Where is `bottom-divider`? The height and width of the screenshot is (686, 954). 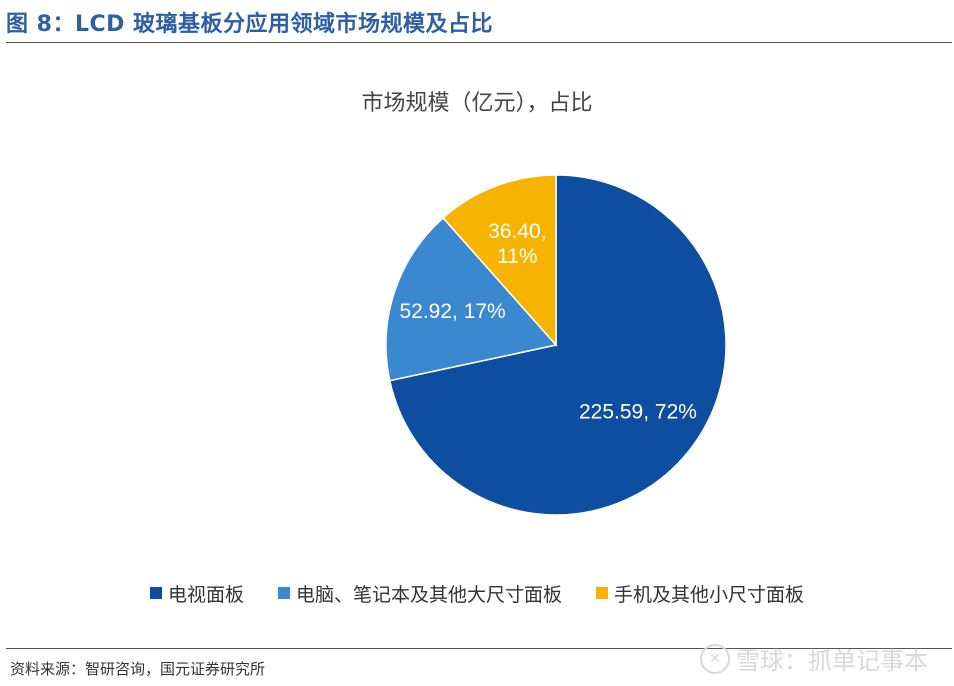
bottom-divider is located at coordinates (479, 648).